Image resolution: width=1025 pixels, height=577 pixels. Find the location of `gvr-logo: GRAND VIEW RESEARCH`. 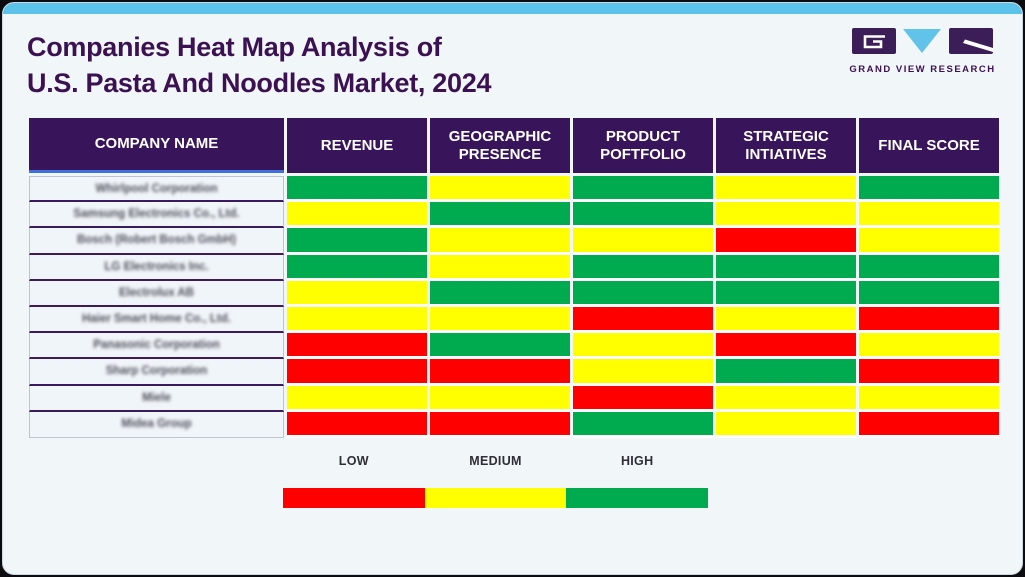

gvr-logo: GRAND VIEW RESEARCH is located at coordinates (922, 51).